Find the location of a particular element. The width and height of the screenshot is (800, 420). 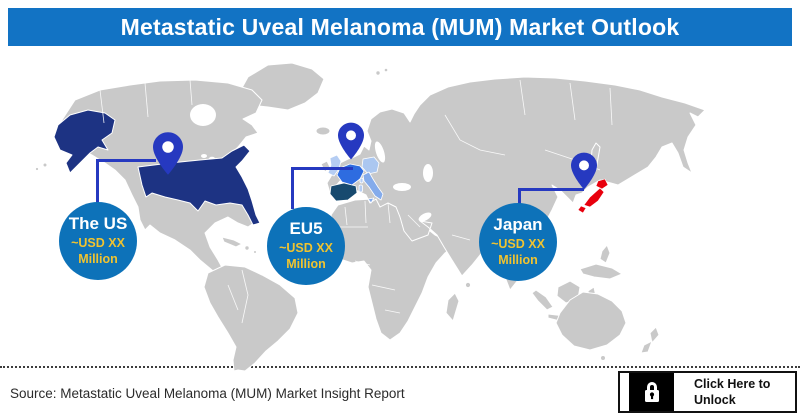

region-germany-highlight is located at coordinates (370, 165).